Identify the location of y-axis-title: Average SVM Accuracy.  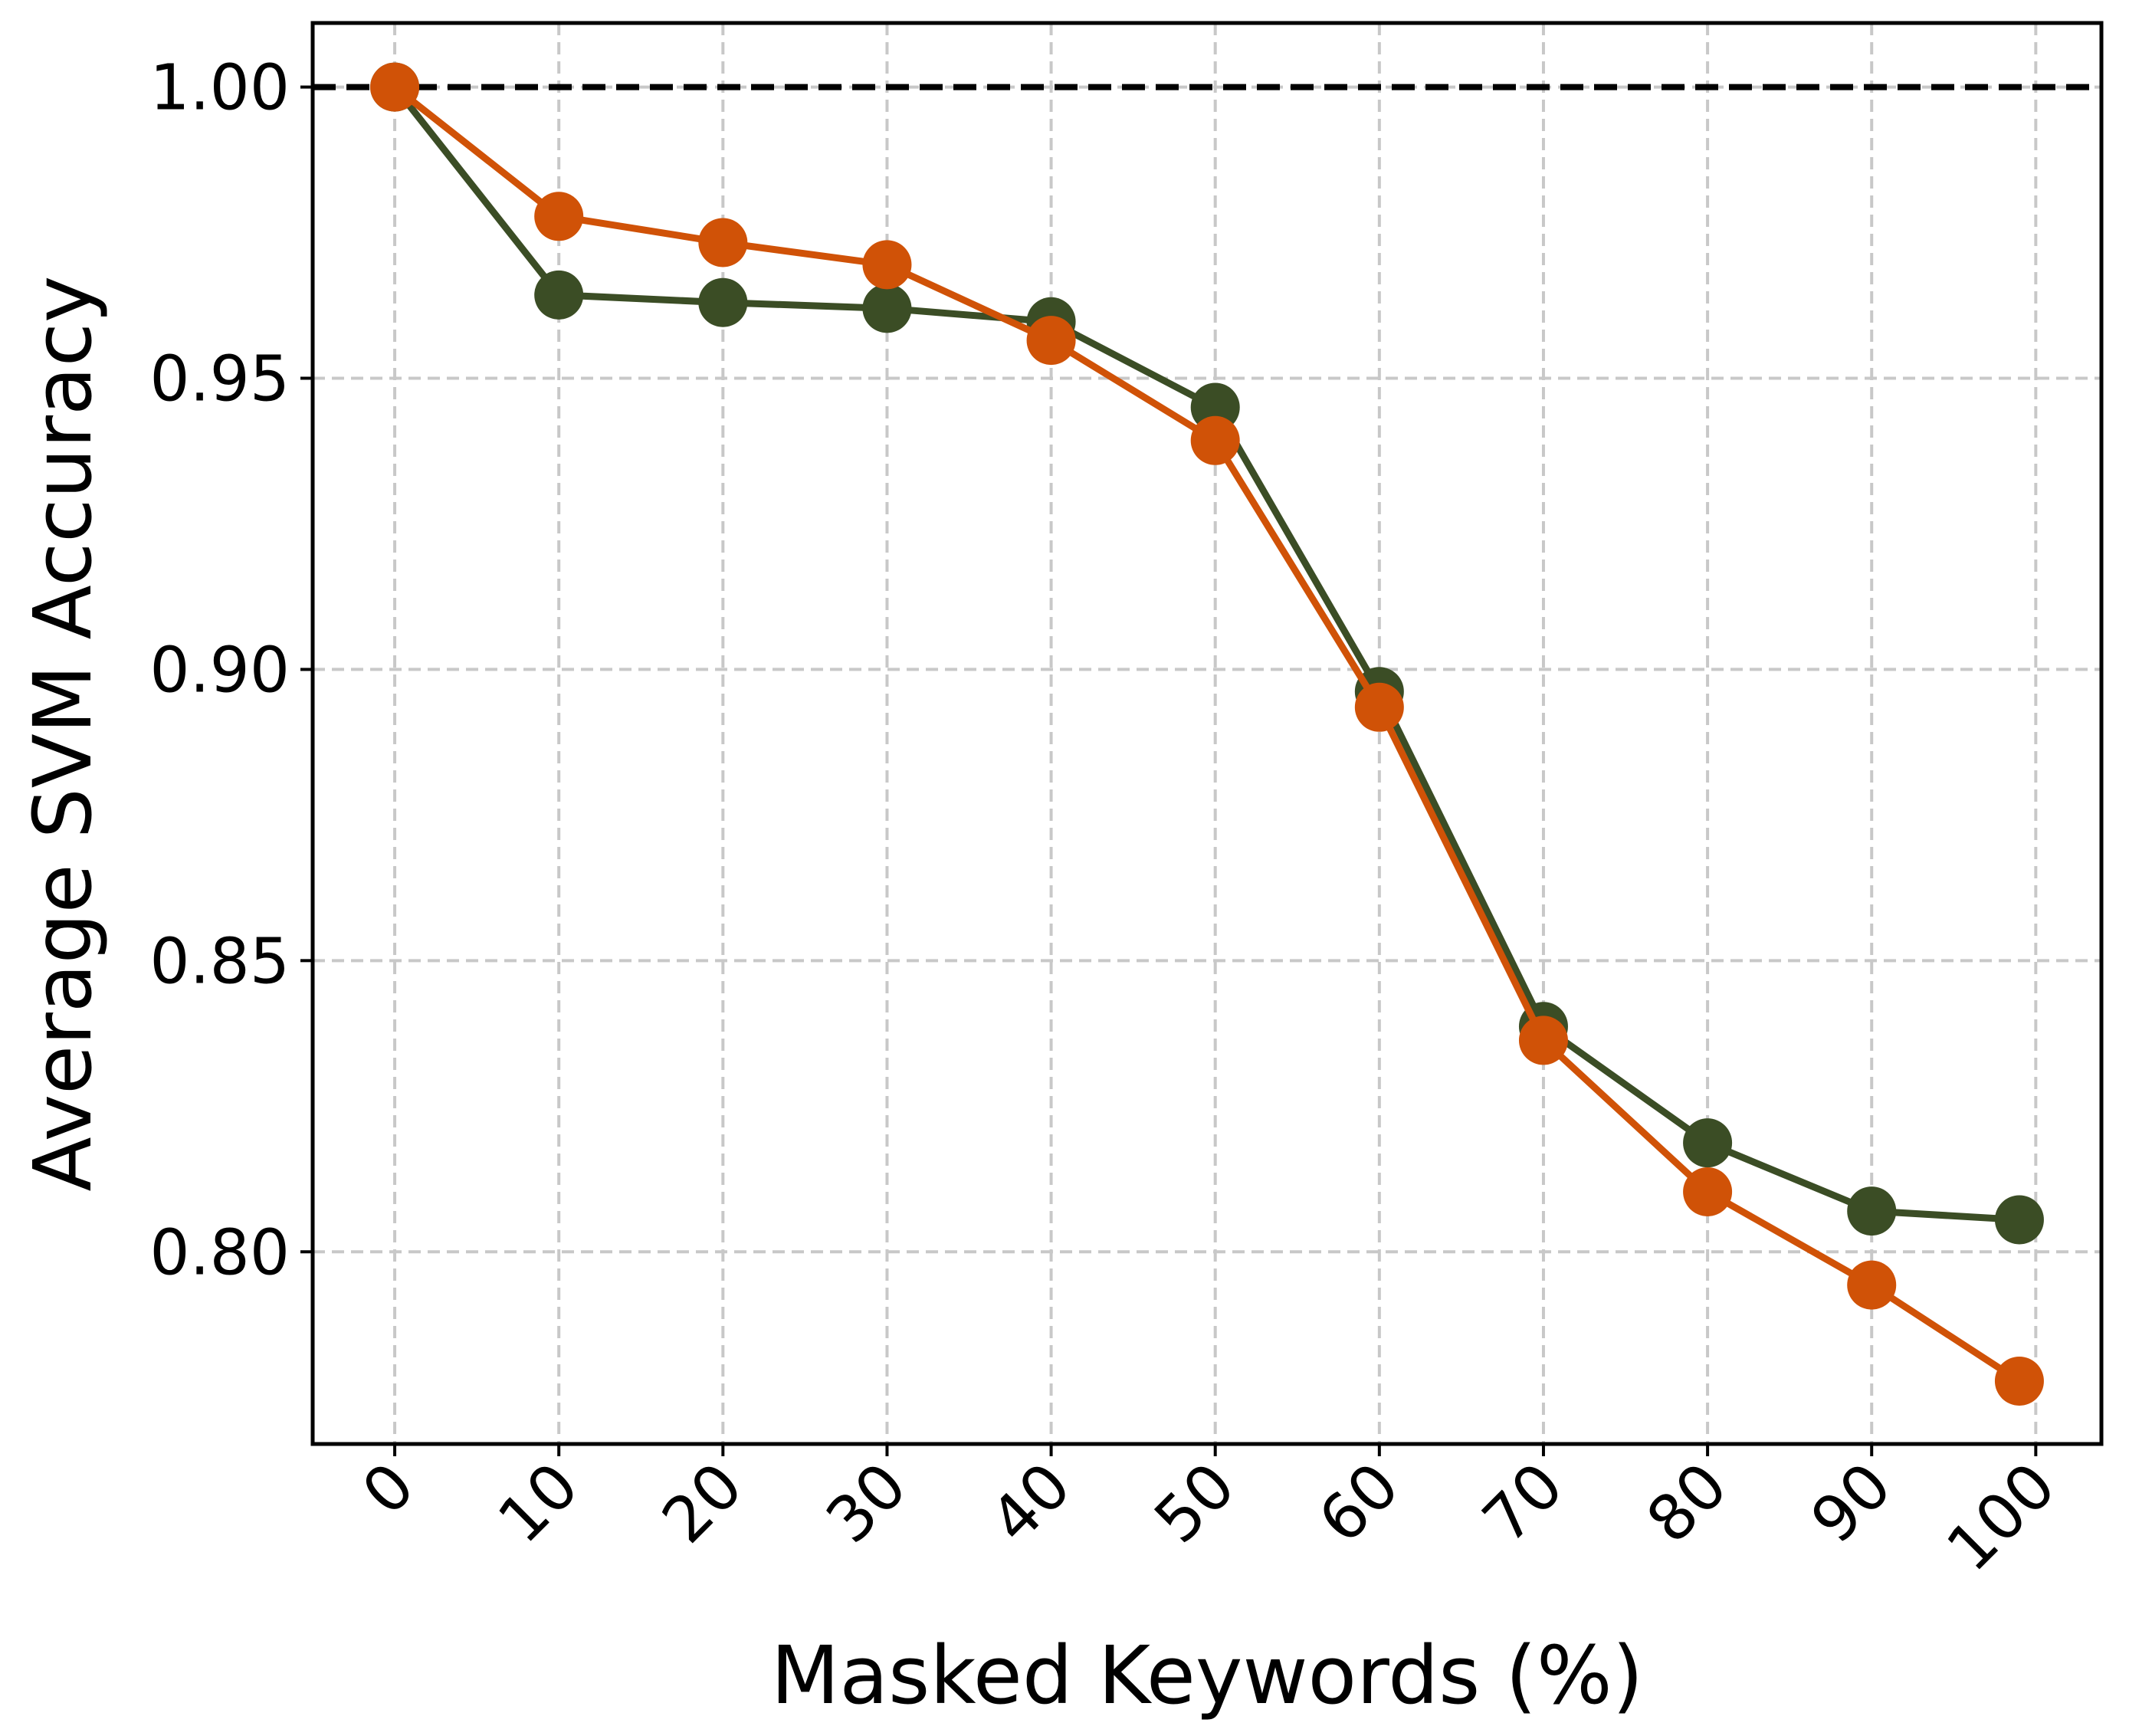
(63, 734).